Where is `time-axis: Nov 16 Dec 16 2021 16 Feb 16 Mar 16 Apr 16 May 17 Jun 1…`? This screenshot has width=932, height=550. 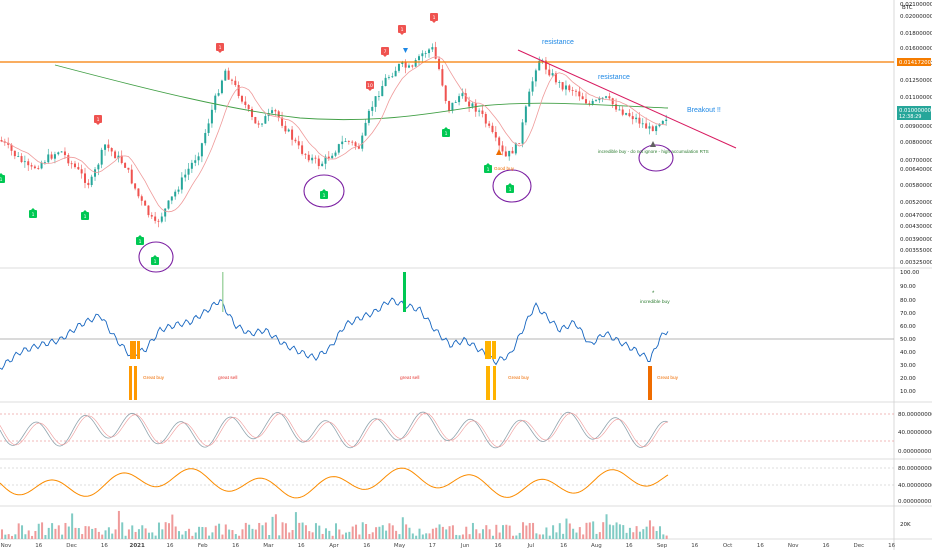
time-axis: Nov 16 Dec 16 2021 16 Feb 16 Mar 16 Apr 16 May 17 Jun 1… is located at coordinates (448, 546).